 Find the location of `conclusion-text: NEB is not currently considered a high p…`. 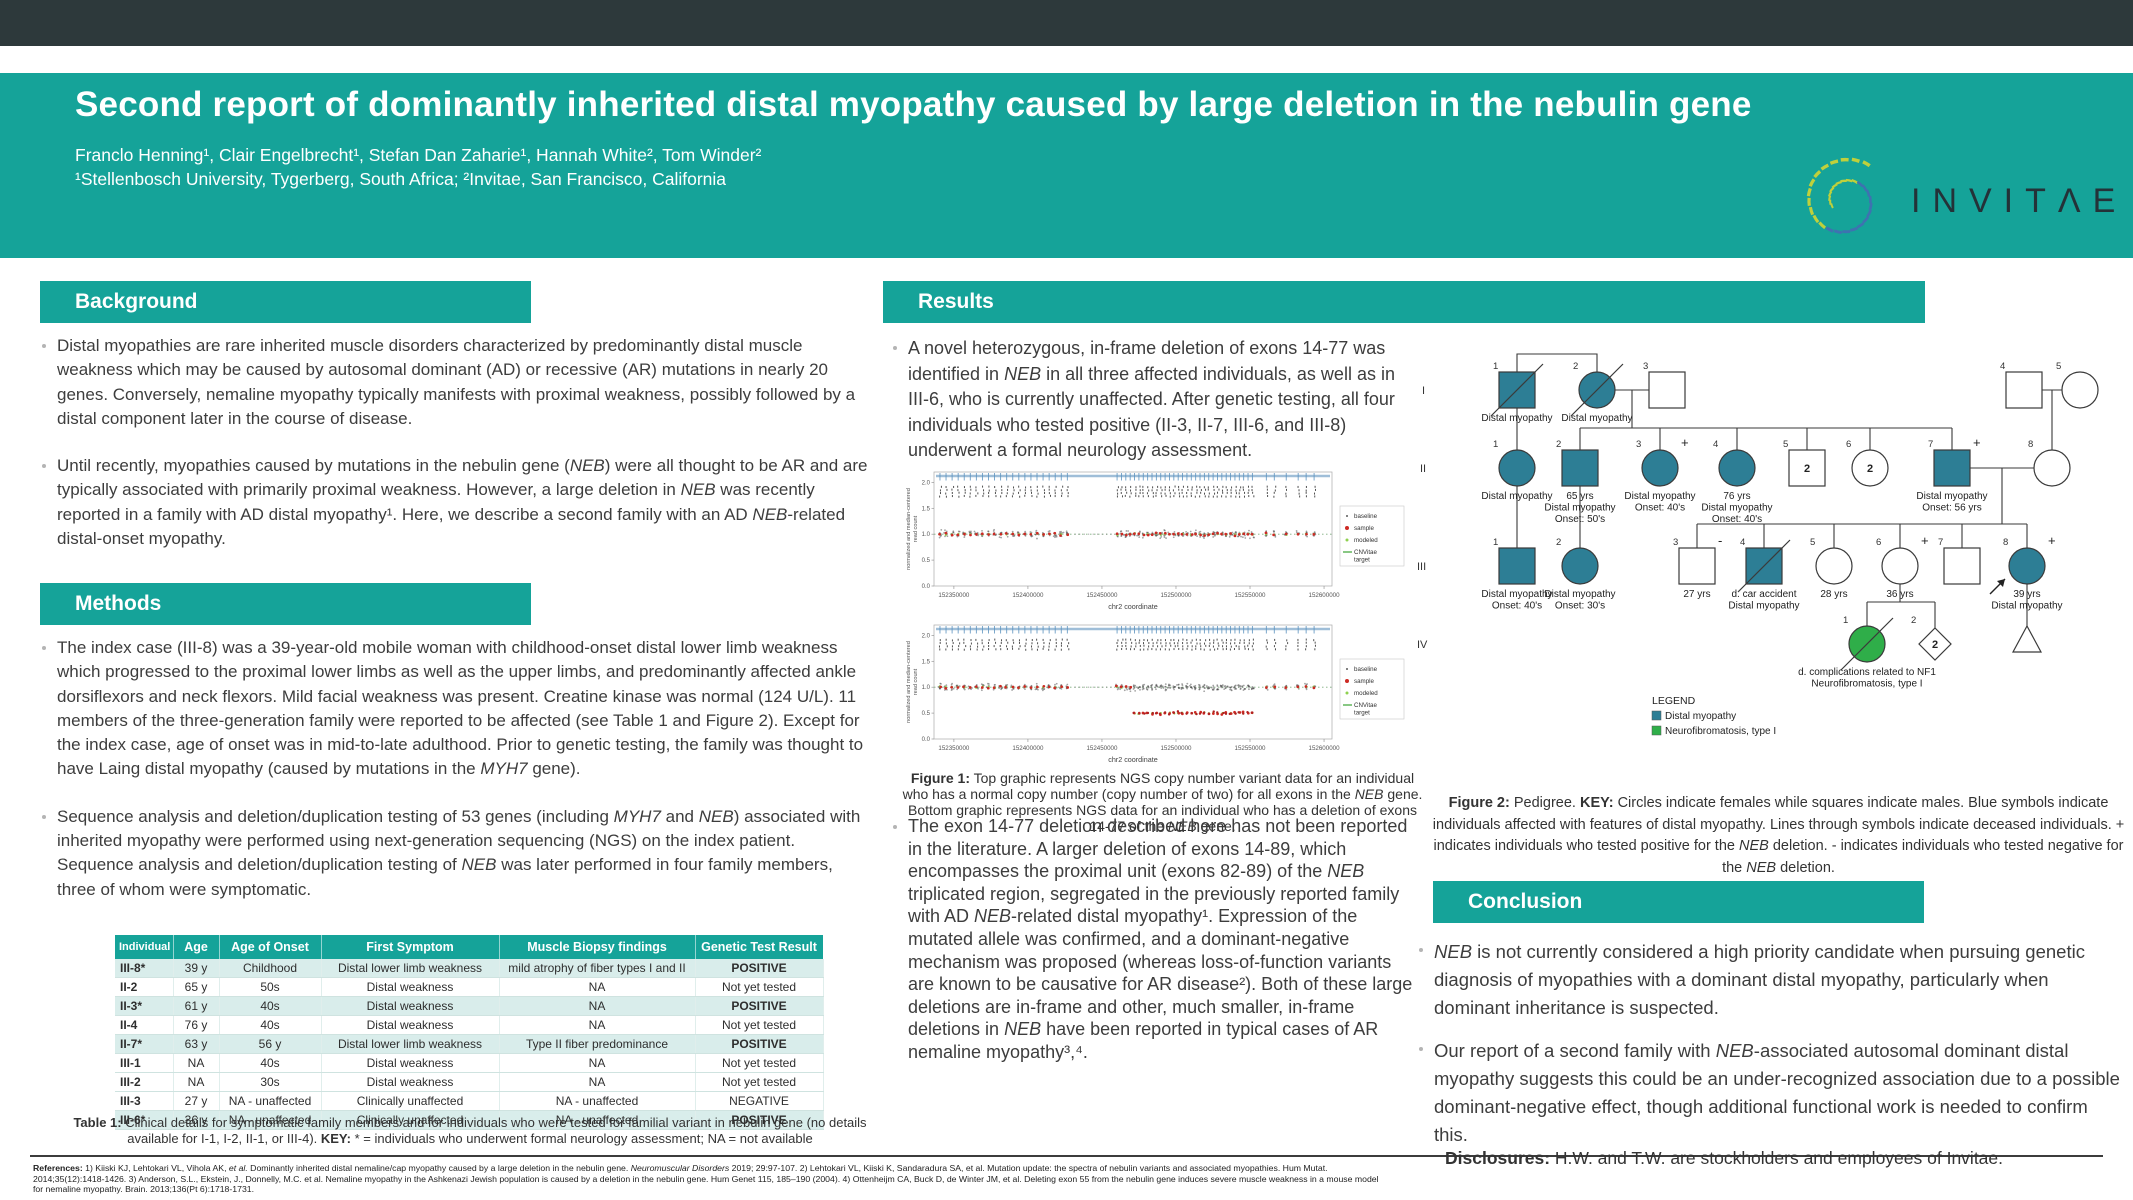

conclusion-text: NEB is not currently considered a high p… is located at coordinates (1771, 1051).